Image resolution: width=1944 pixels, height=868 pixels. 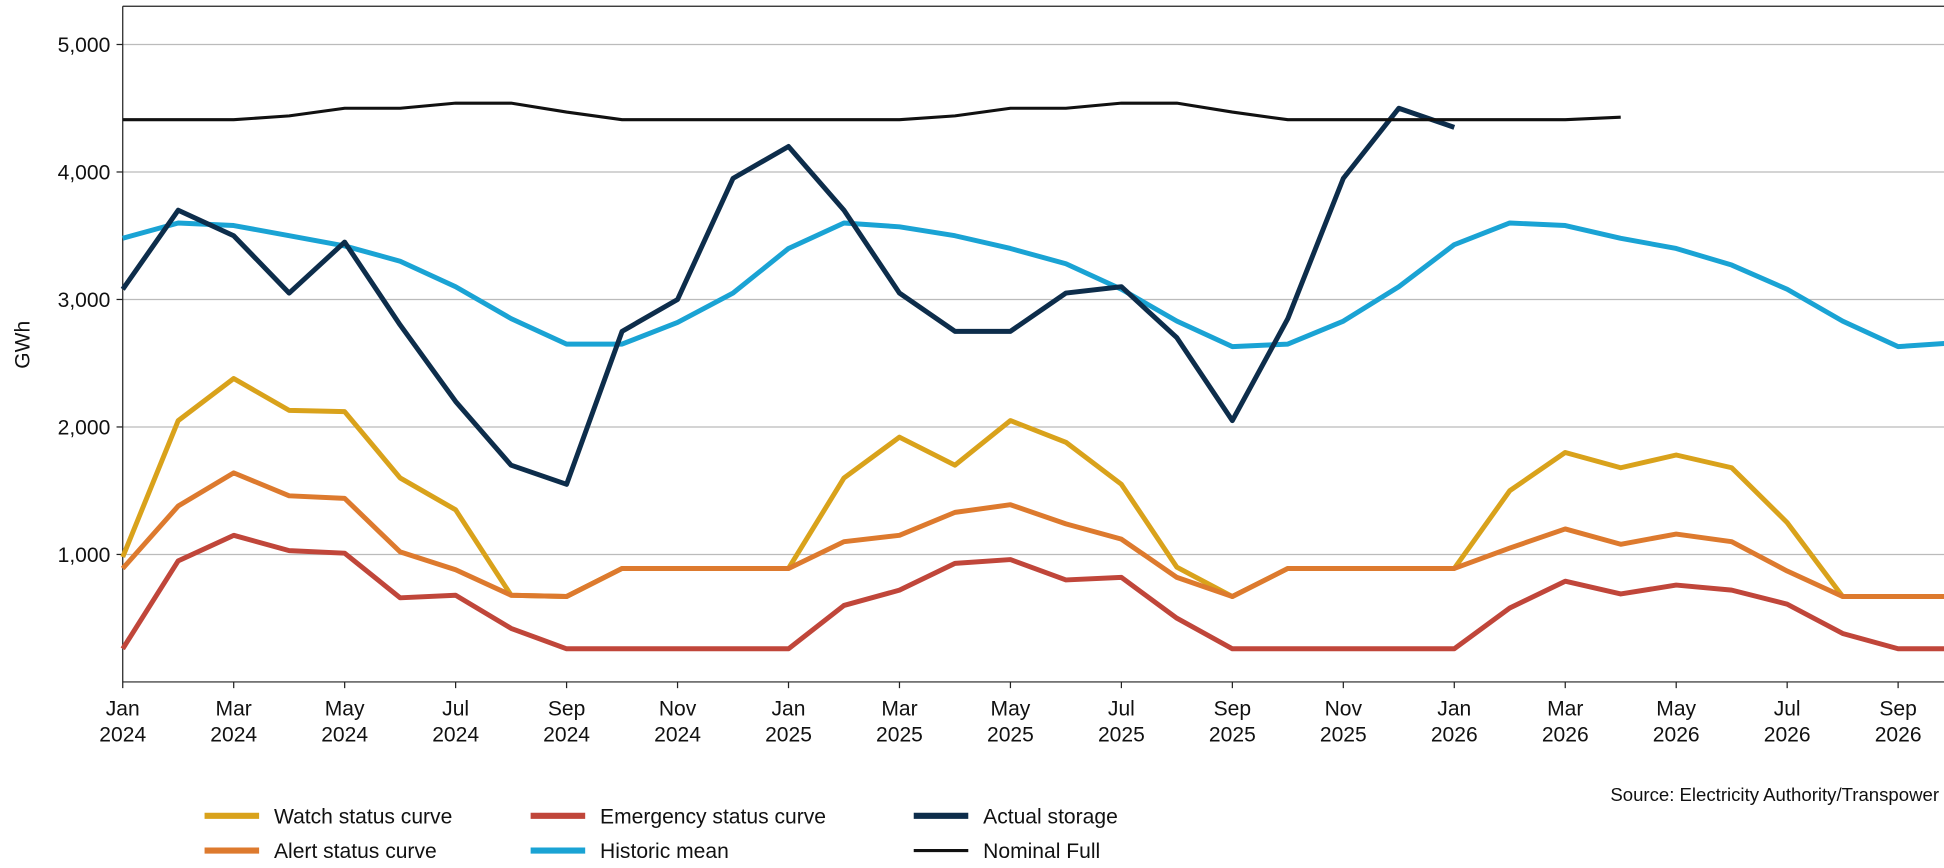 What do you see at coordinates (355, 851) in the screenshot?
I see `legend-label: Alert status curve` at bounding box center [355, 851].